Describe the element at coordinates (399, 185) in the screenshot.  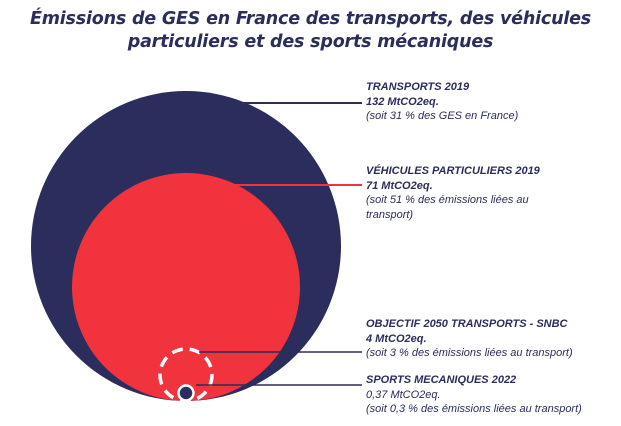
I see `label-value: 71 MtCO2eq.` at that location.